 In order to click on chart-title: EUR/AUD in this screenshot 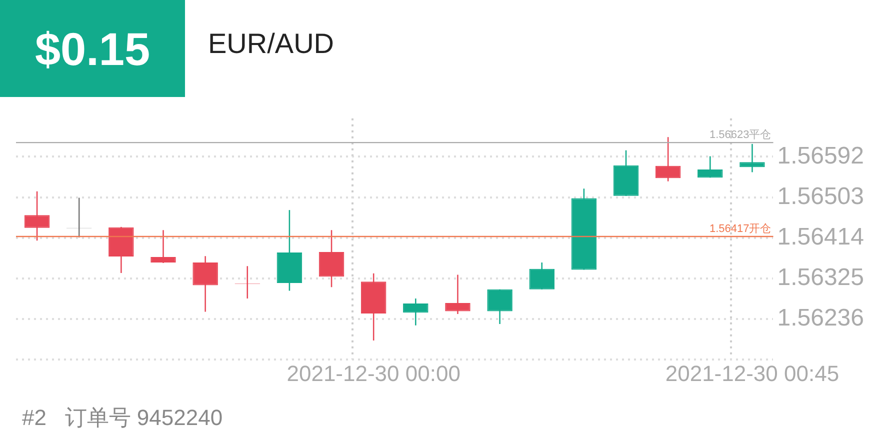, I will do `click(271, 44)`.